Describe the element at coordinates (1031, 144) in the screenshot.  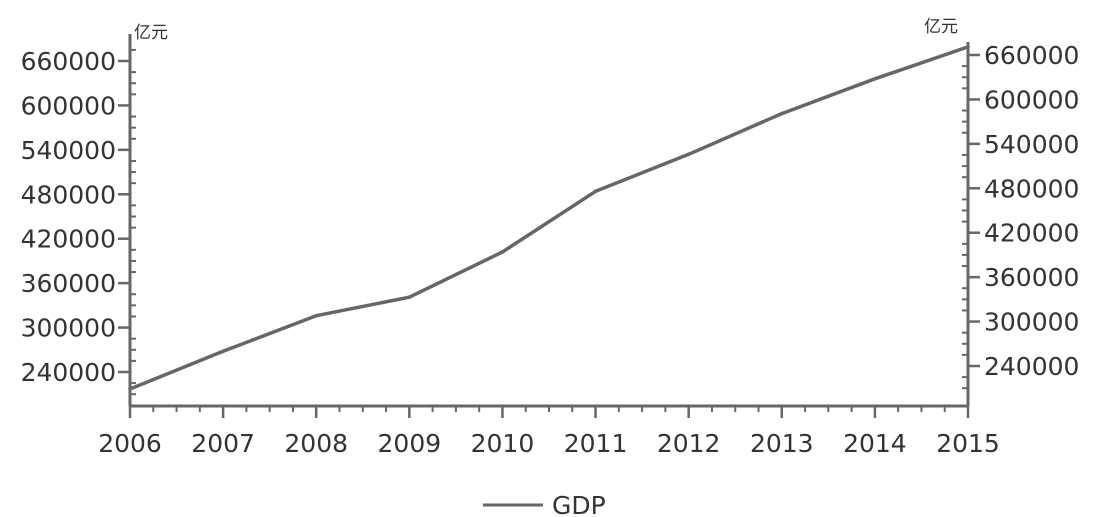
I see `right-y-tick-label: 540000` at that location.